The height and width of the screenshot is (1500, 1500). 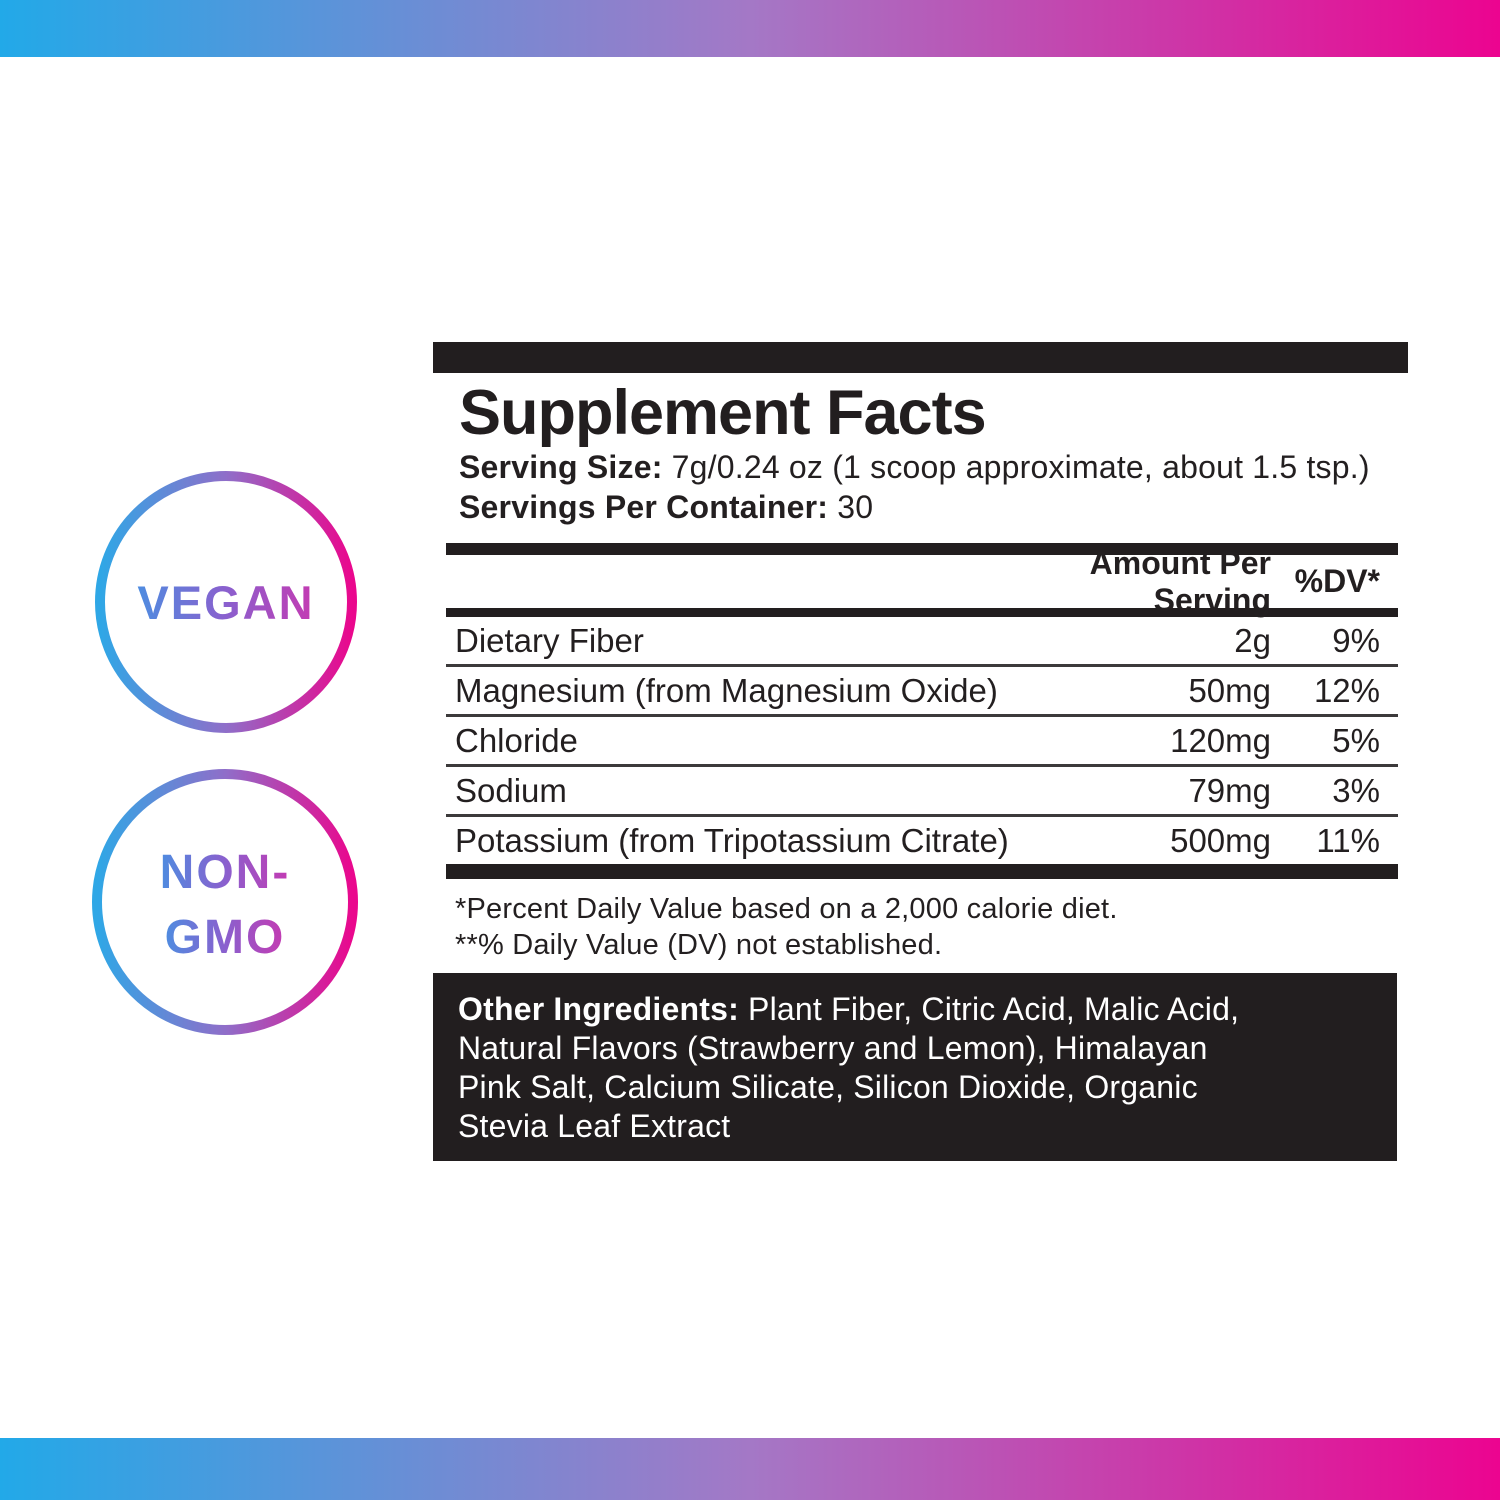 I want to click on vegan-badge-label: VEGAN, so click(x=225, y=602).